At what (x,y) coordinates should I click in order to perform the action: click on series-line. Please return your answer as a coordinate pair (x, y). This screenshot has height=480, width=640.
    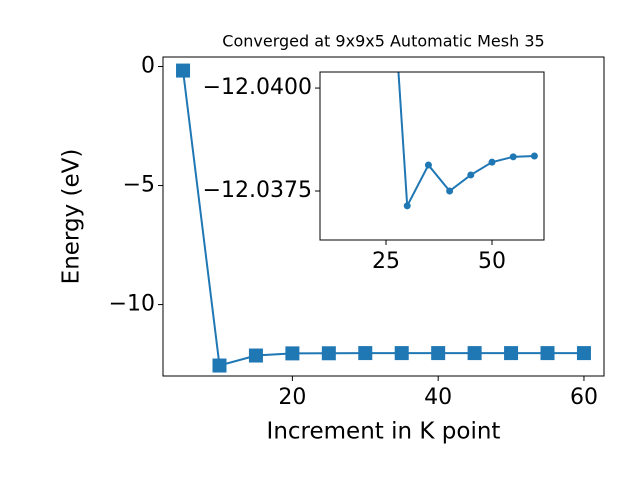
    Looking at the image, I should click on (466, 141).